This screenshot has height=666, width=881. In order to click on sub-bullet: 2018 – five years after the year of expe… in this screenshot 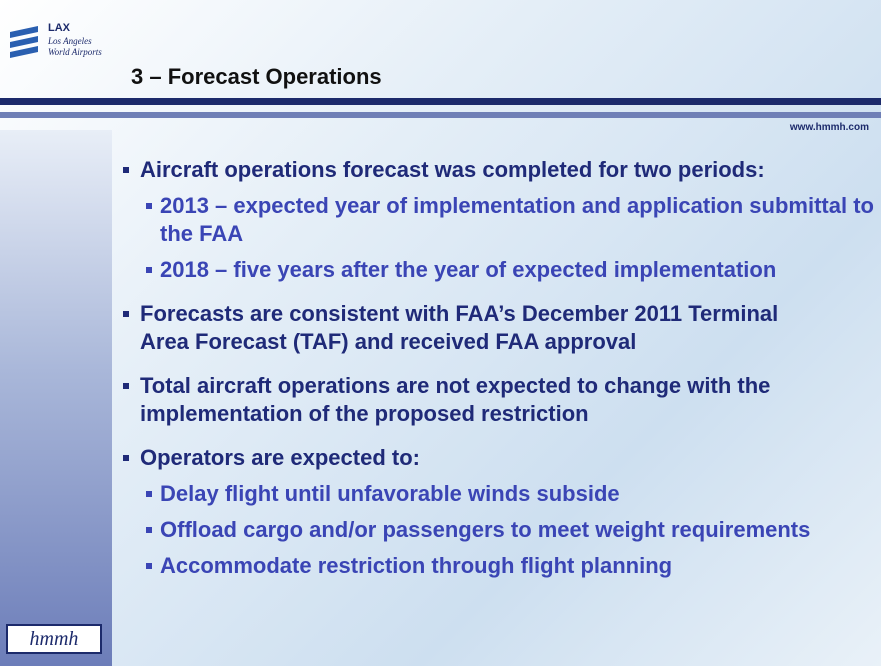, I will do `click(468, 269)`.